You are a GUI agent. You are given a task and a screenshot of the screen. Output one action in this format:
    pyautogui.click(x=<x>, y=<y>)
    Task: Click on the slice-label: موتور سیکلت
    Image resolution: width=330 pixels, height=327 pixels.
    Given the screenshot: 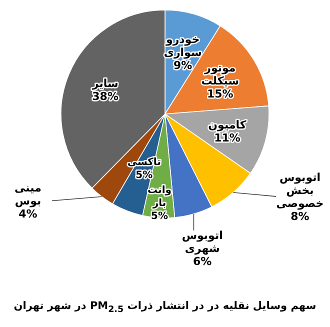 What is the action you would take?
    pyautogui.click(x=220, y=75)
    